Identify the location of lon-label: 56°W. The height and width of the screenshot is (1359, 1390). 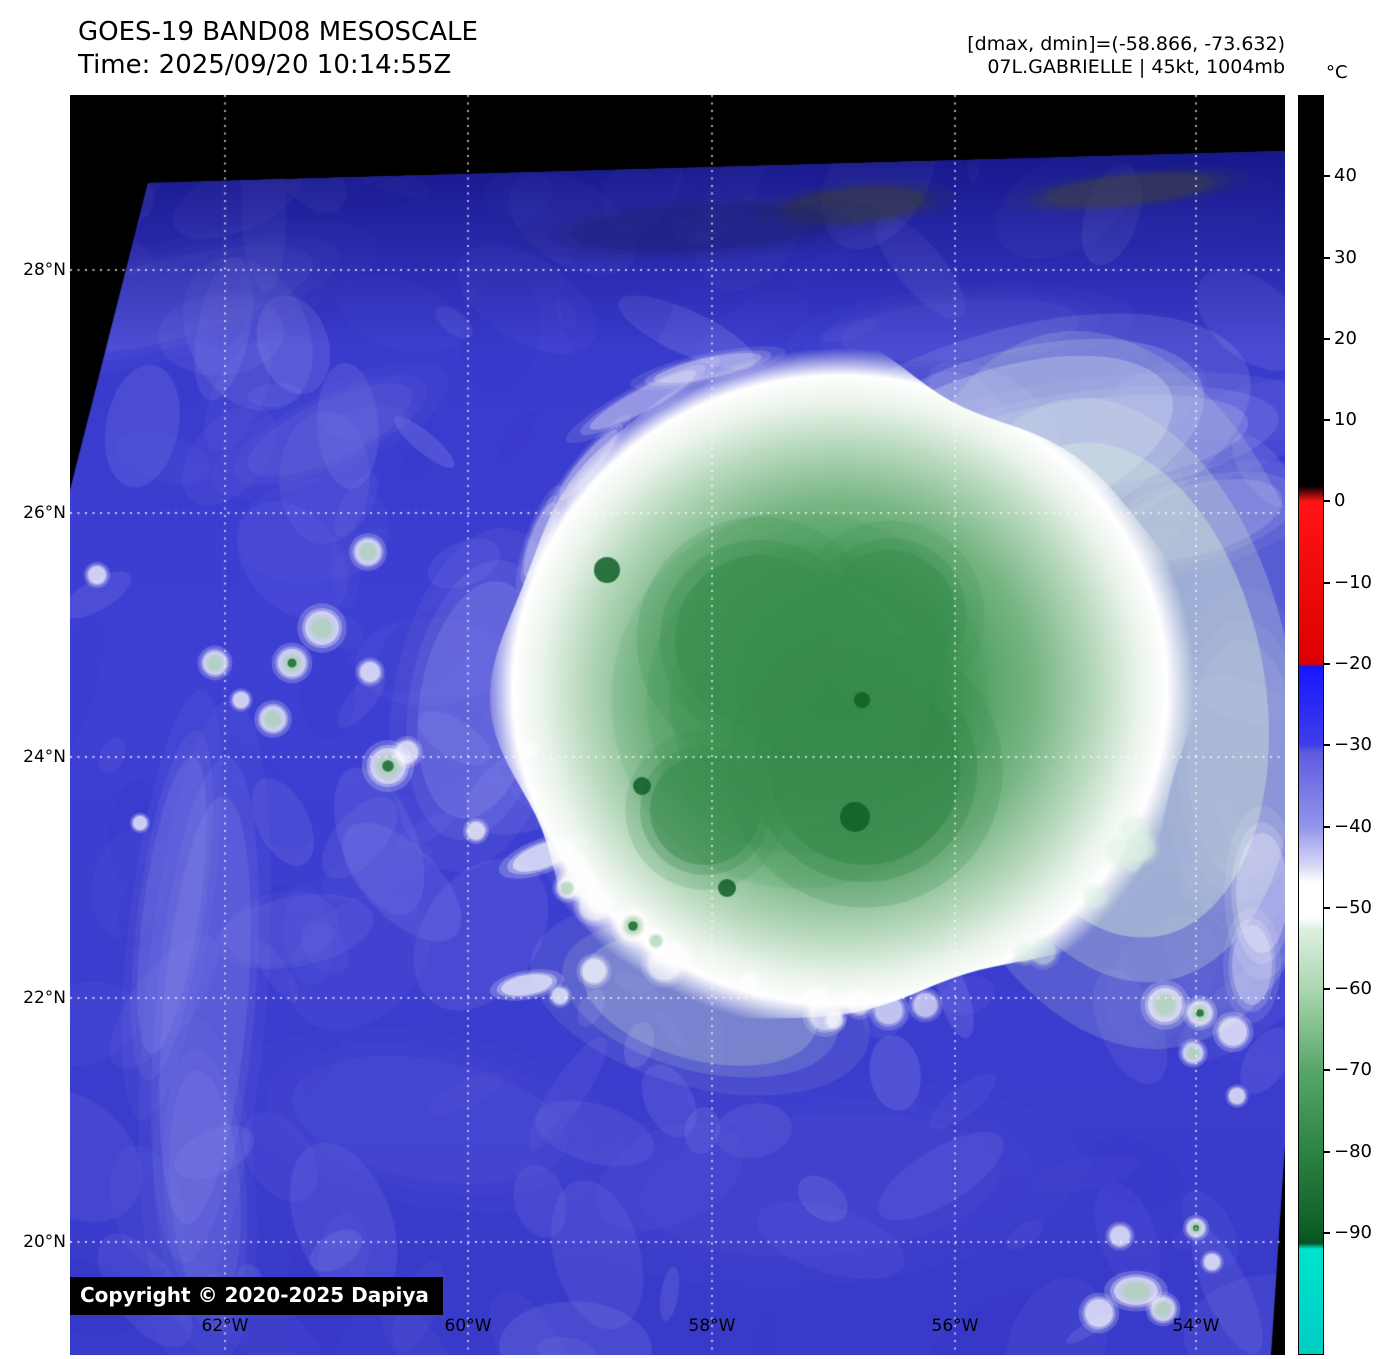
(955, 1326).